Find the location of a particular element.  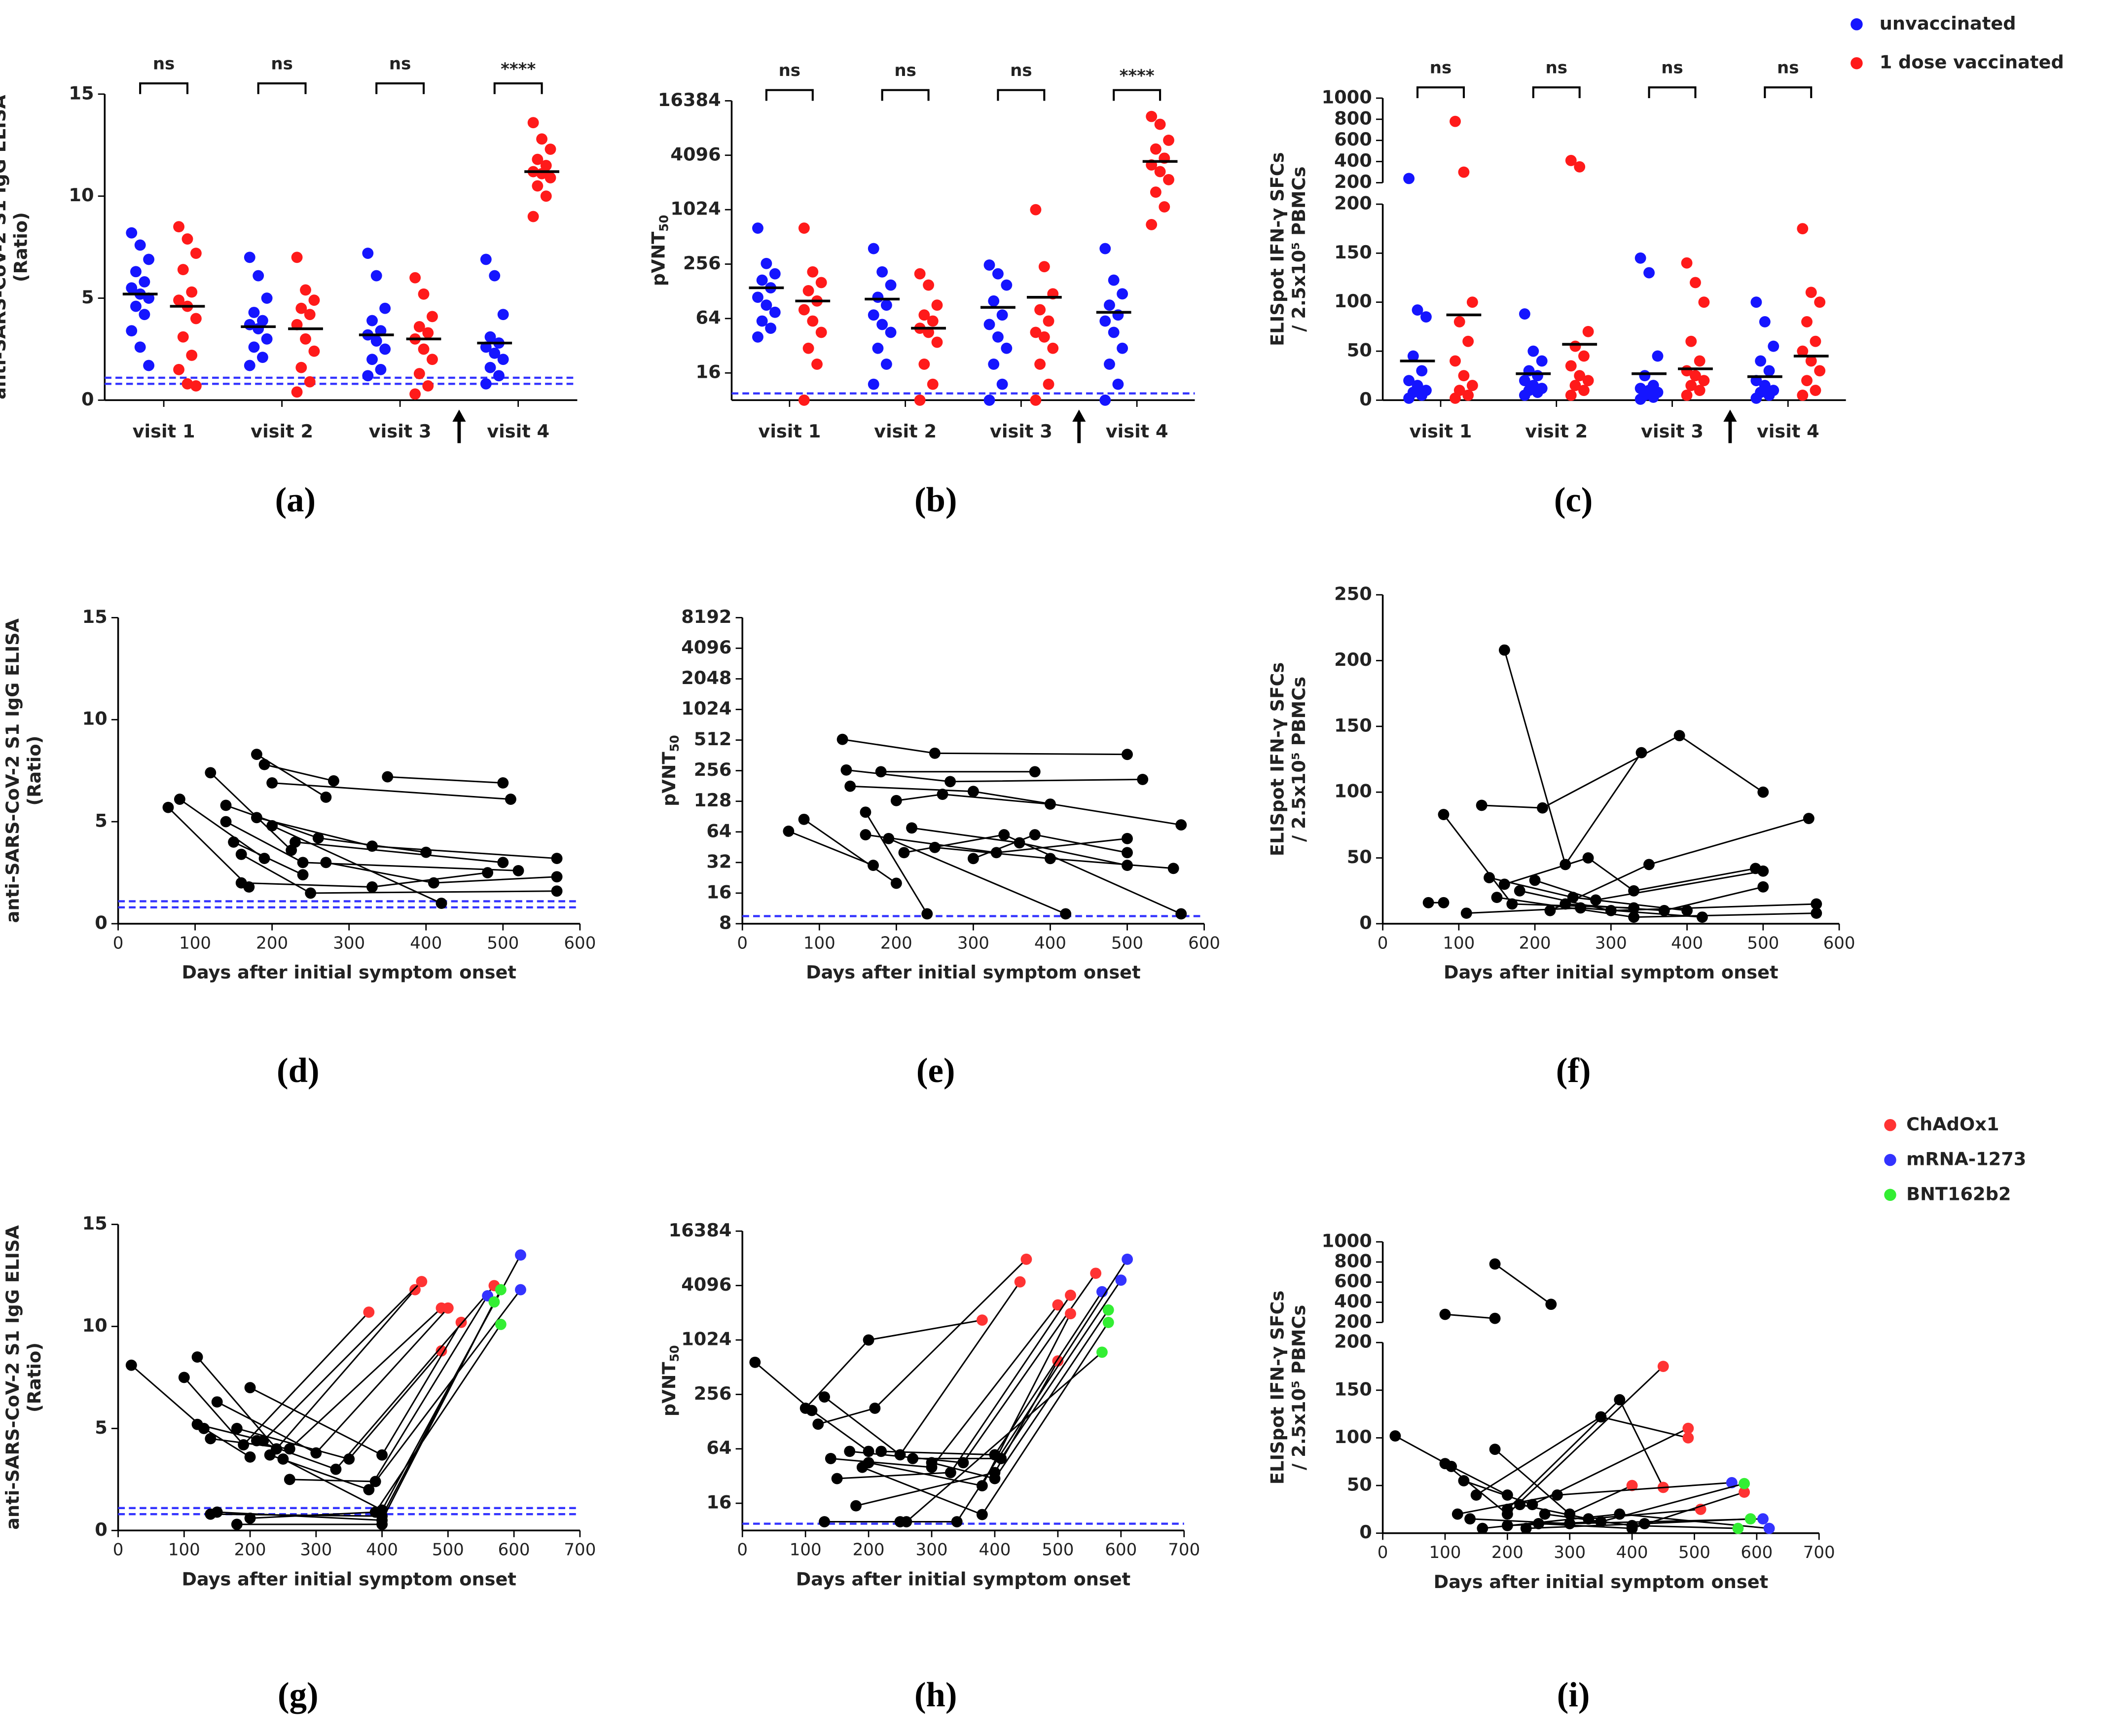

y-tick-label: 10 is located at coordinates (95, 1325).